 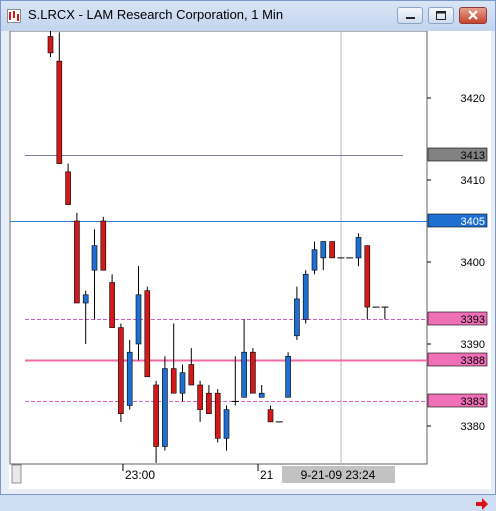 What do you see at coordinates (473, 427) in the screenshot?
I see `y-tick-label-3380: 3380` at bounding box center [473, 427].